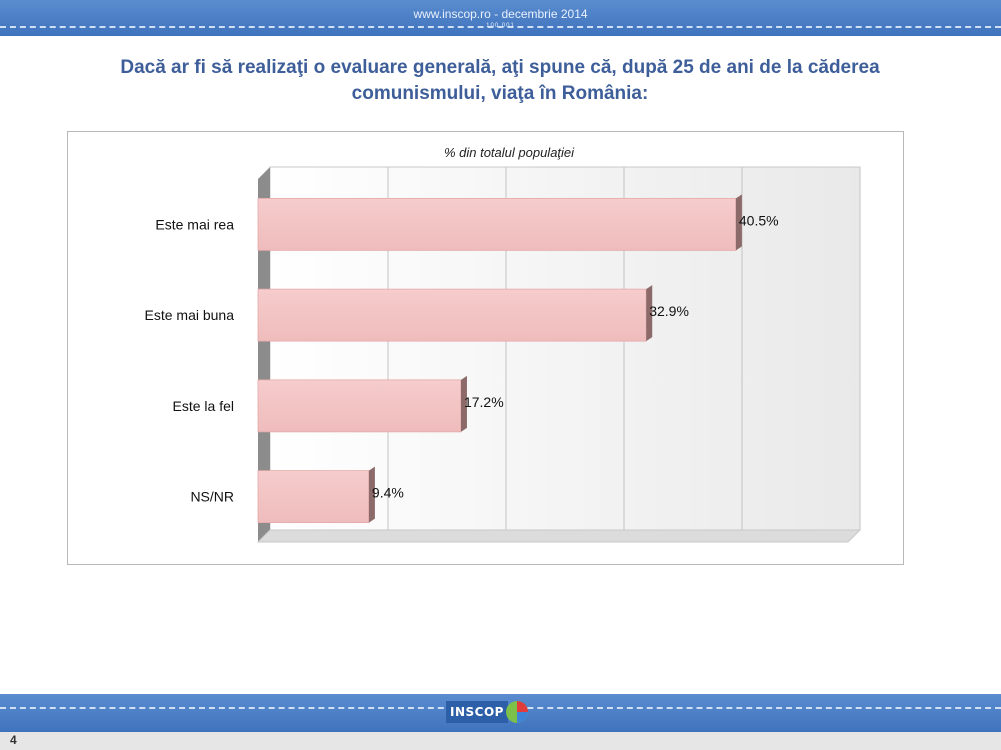 This screenshot has height=750, width=1001. What do you see at coordinates (484, 402) in the screenshot?
I see `value-label: 17.2%` at bounding box center [484, 402].